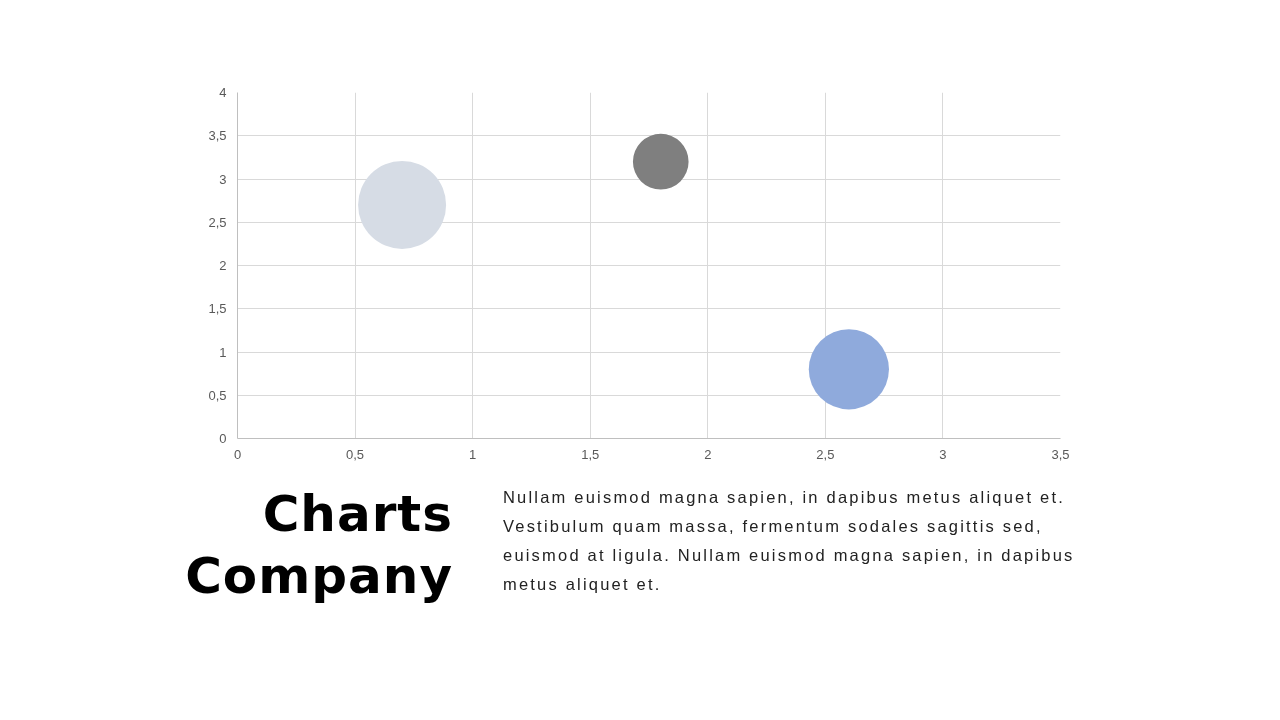 The image size is (1280, 720). What do you see at coordinates (355, 454) in the screenshot?
I see `x-tick-label: 0,5` at bounding box center [355, 454].